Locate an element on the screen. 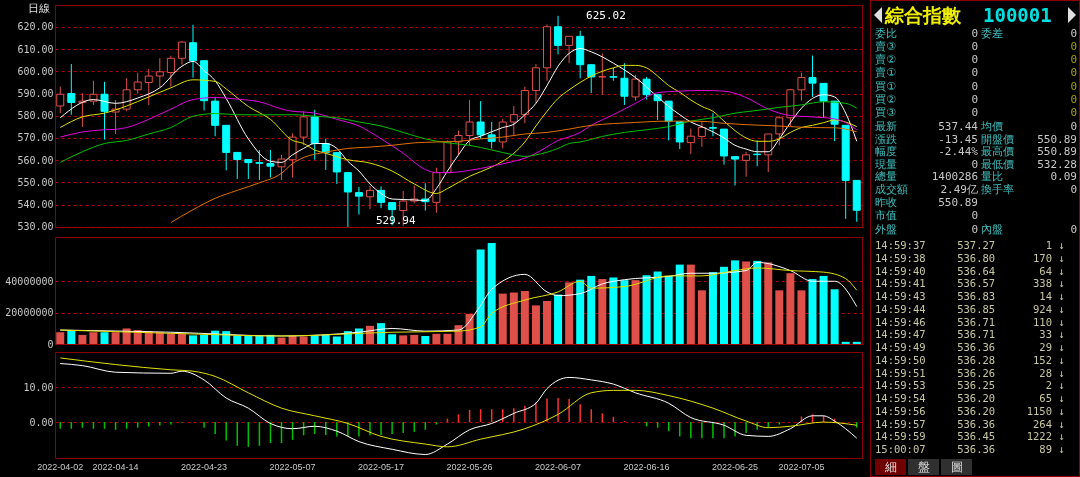 The width and height of the screenshot is (1080, 477). text: 漲跌 is located at coordinates (886, 139).